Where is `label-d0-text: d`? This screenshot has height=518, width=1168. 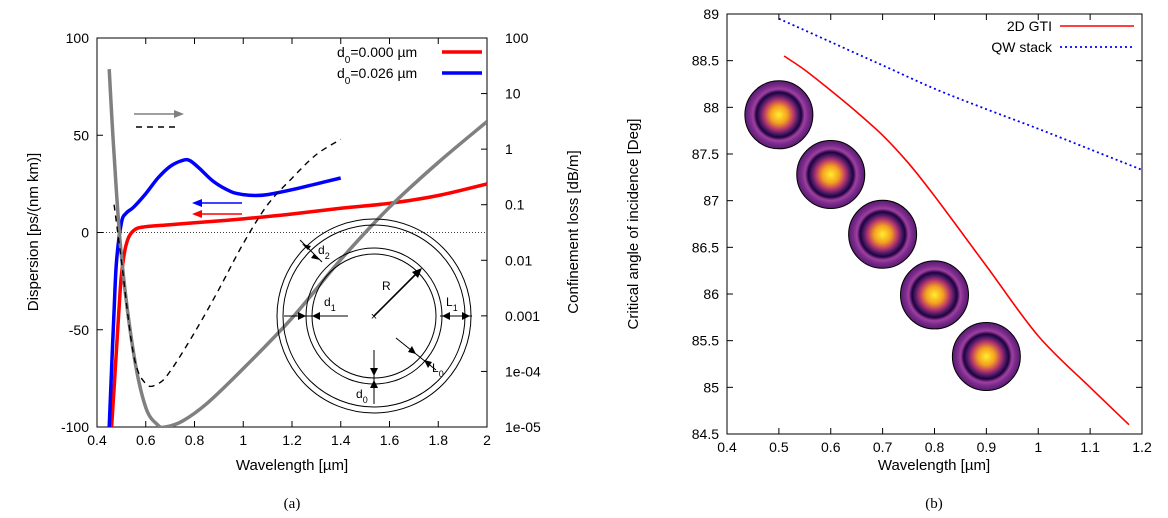 label-d0-text: d is located at coordinates (359, 394).